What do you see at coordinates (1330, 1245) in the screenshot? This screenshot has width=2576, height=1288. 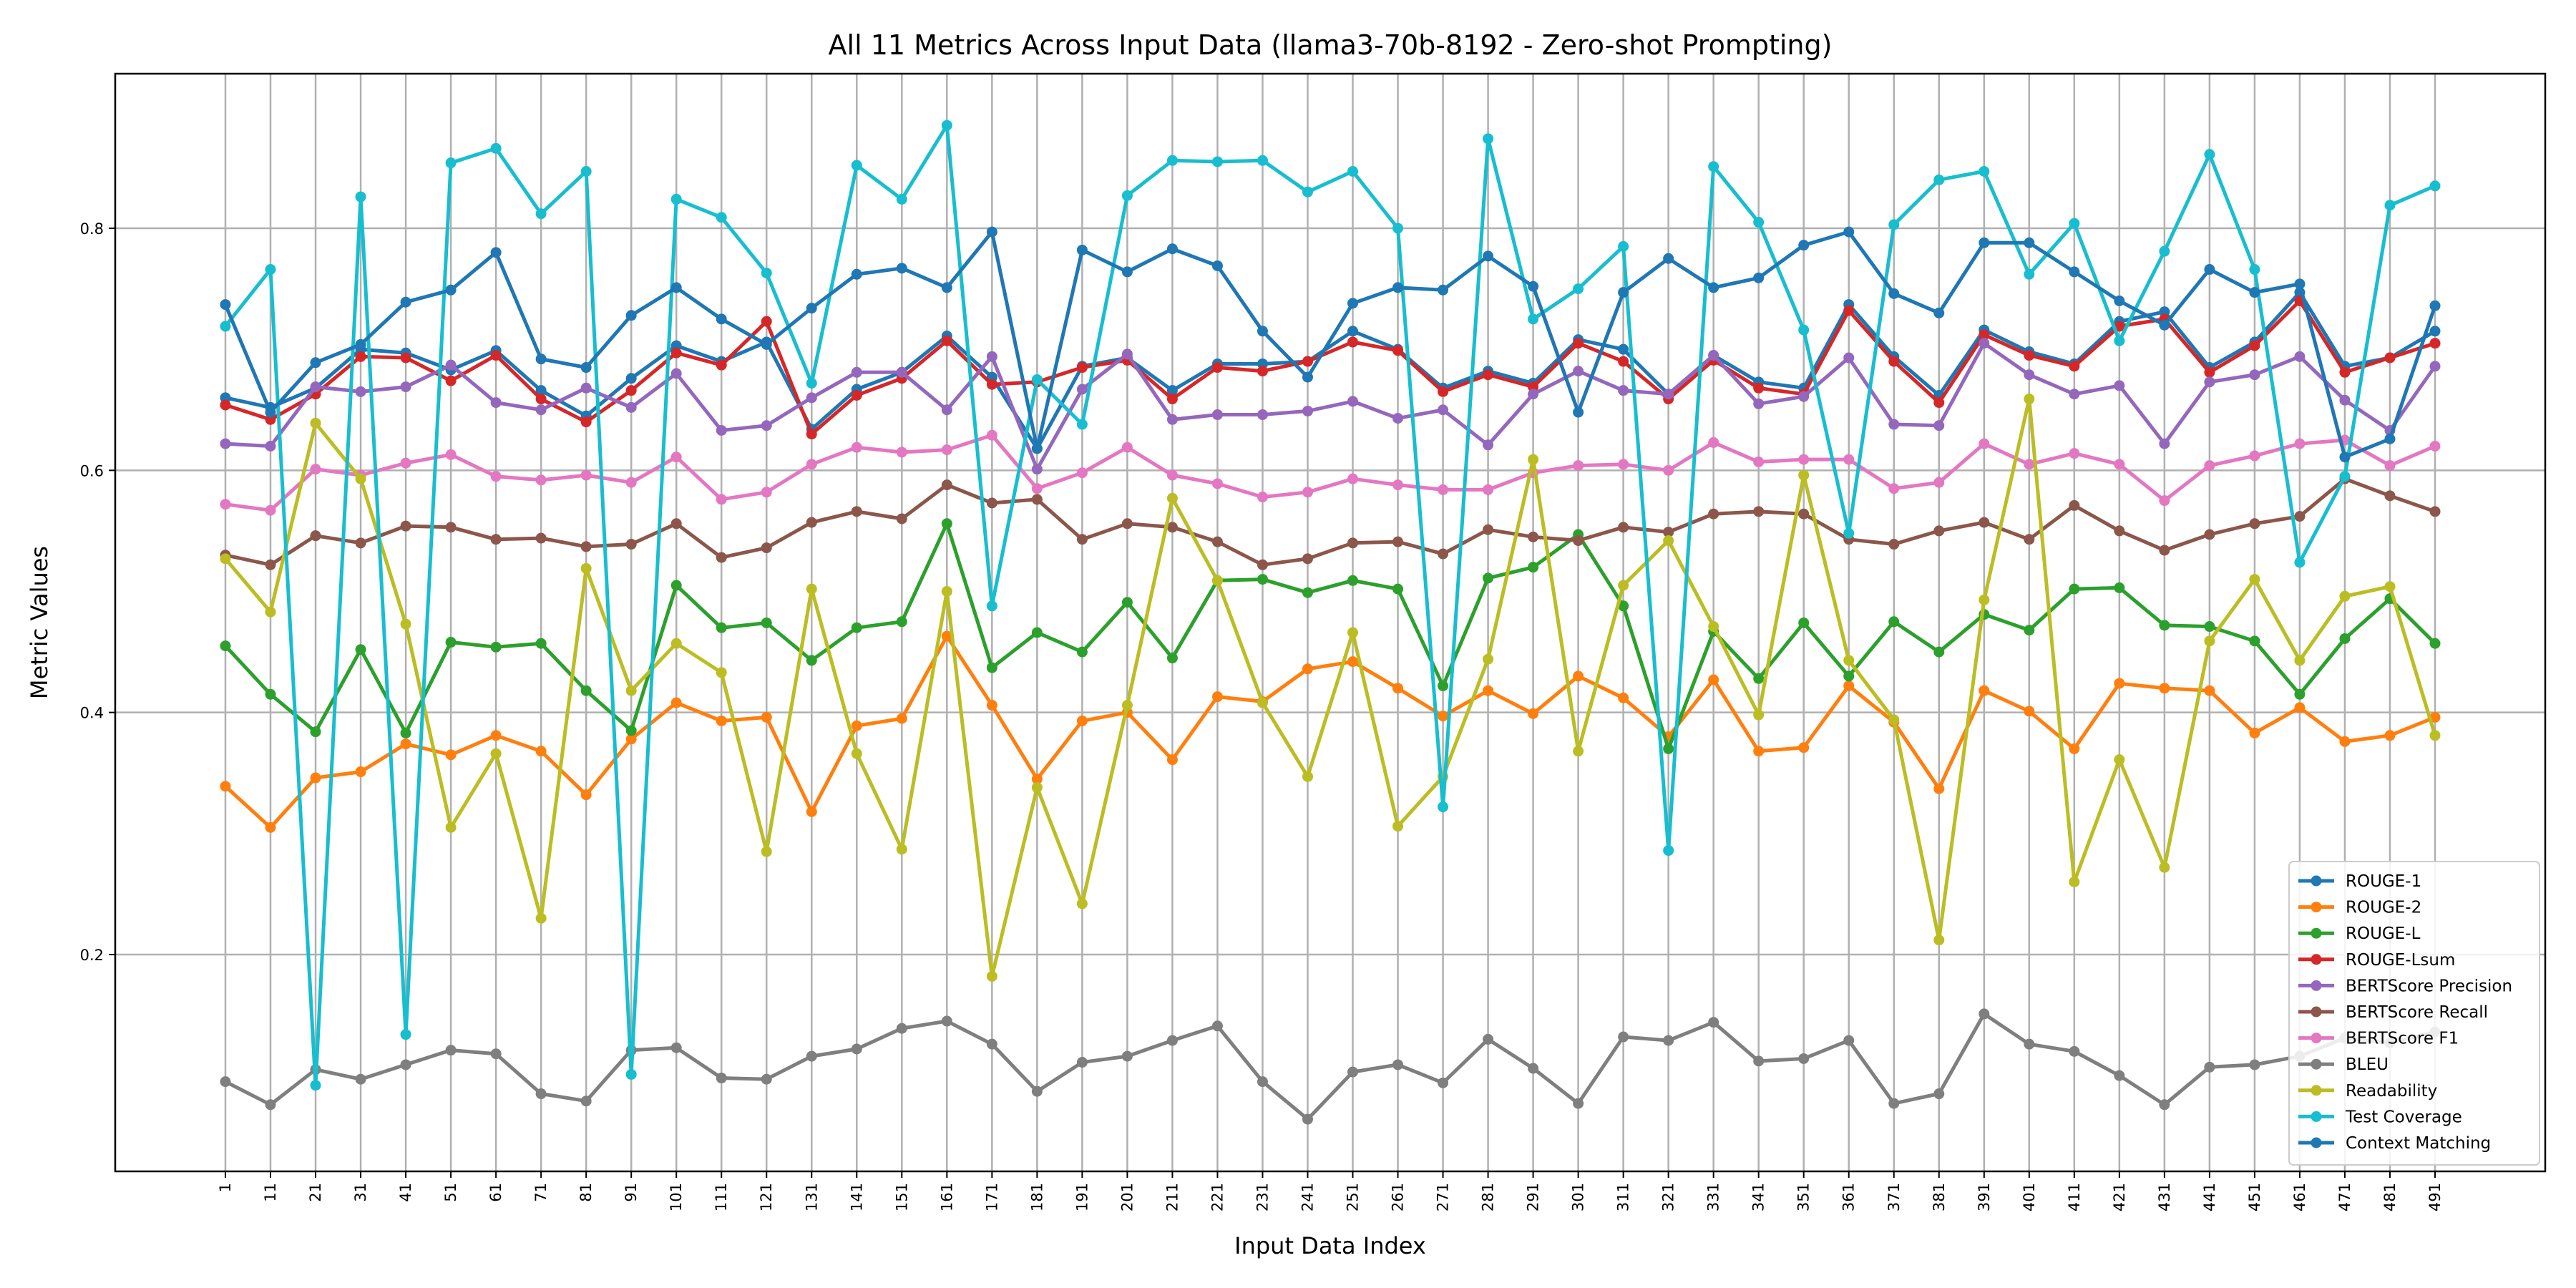 I see `x-axis-label: Input Data Index` at bounding box center [1330, 1245].